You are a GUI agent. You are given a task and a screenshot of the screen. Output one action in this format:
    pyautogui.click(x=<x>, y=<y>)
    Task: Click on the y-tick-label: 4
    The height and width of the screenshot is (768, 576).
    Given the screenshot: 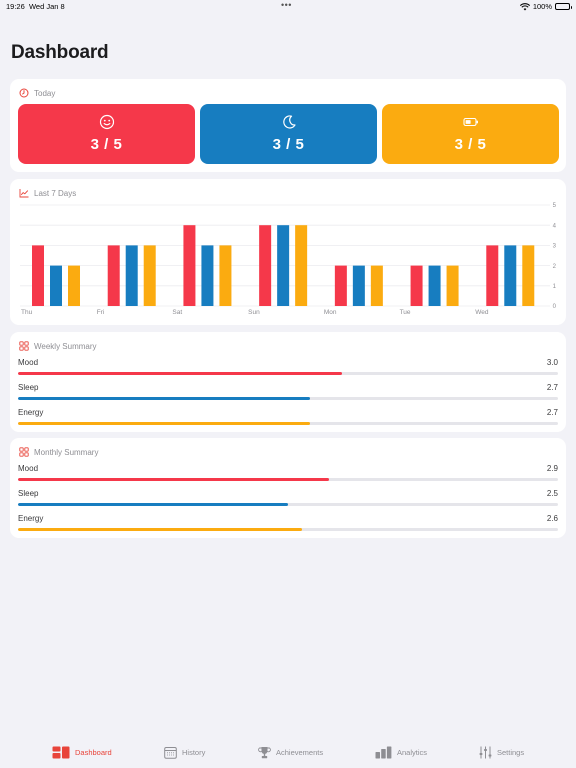 What is the action you would take?
    pyautogui.click(x=555, y=226)
    